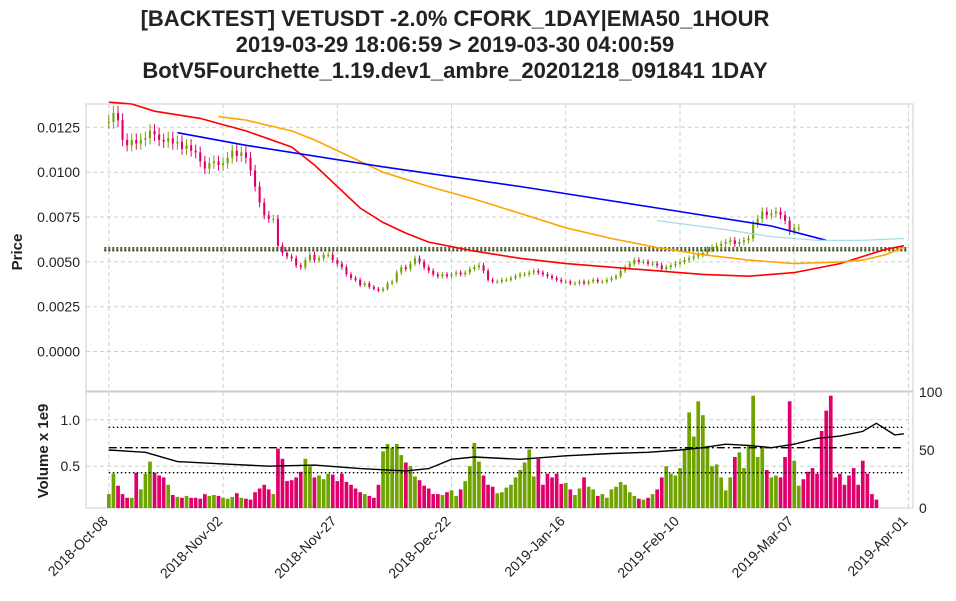  What do you see at coordinates (43, 451) in the screenshot?
I see `volume-axis-label: Volume x 1e9` at bounding box center [43, 451].